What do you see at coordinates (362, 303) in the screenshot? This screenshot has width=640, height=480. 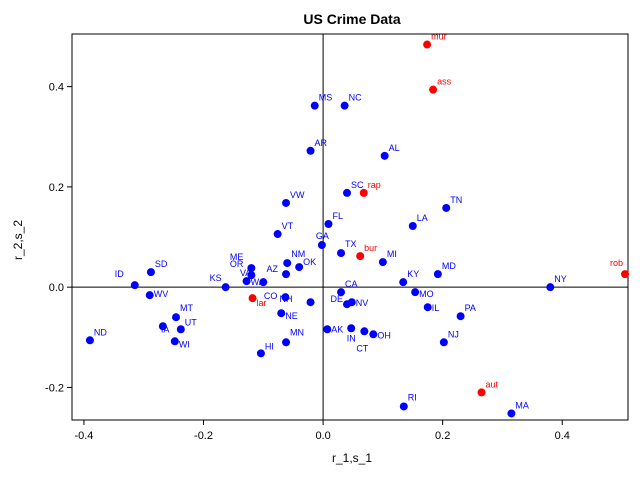 I see `data-label: NV` at bounding box center [362, 303].